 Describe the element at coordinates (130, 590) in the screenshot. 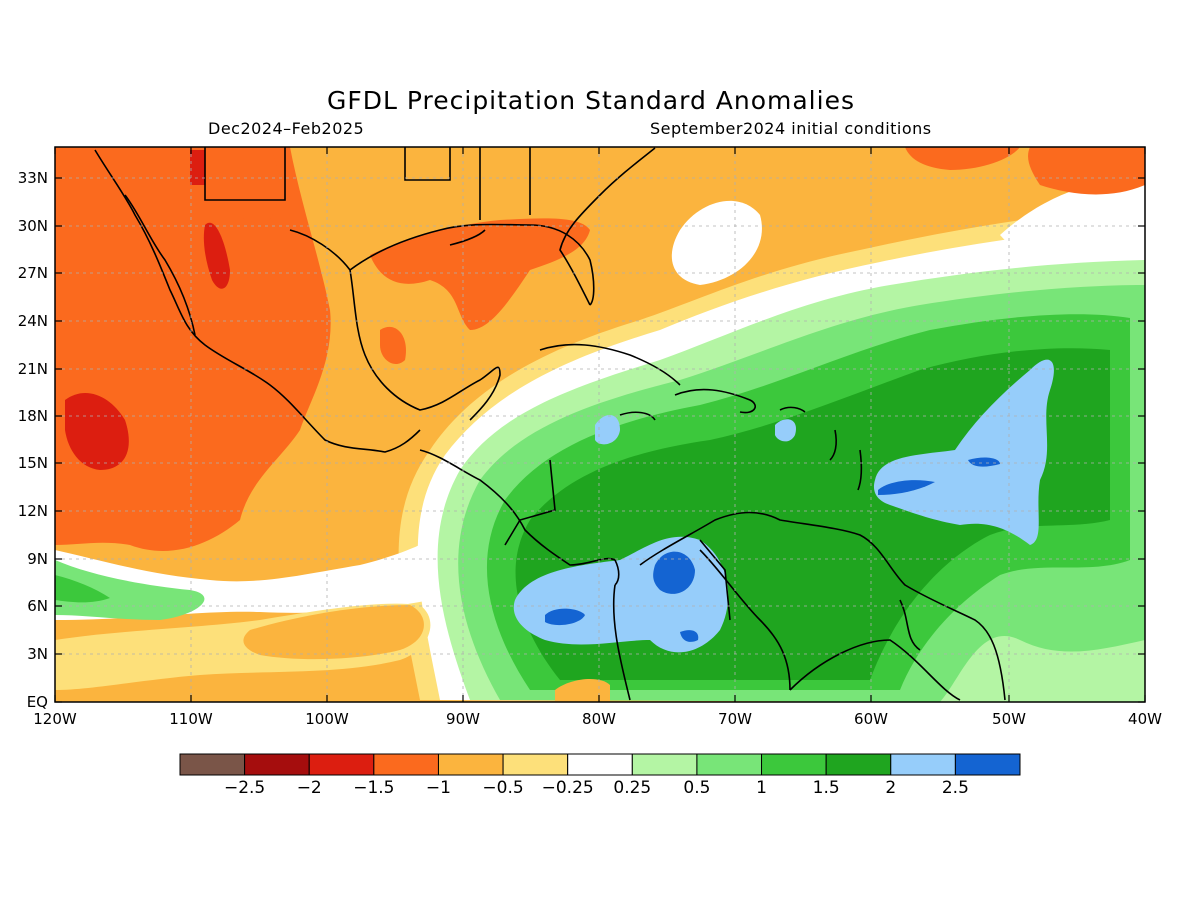

I see `wet-pacific-band` at that location.